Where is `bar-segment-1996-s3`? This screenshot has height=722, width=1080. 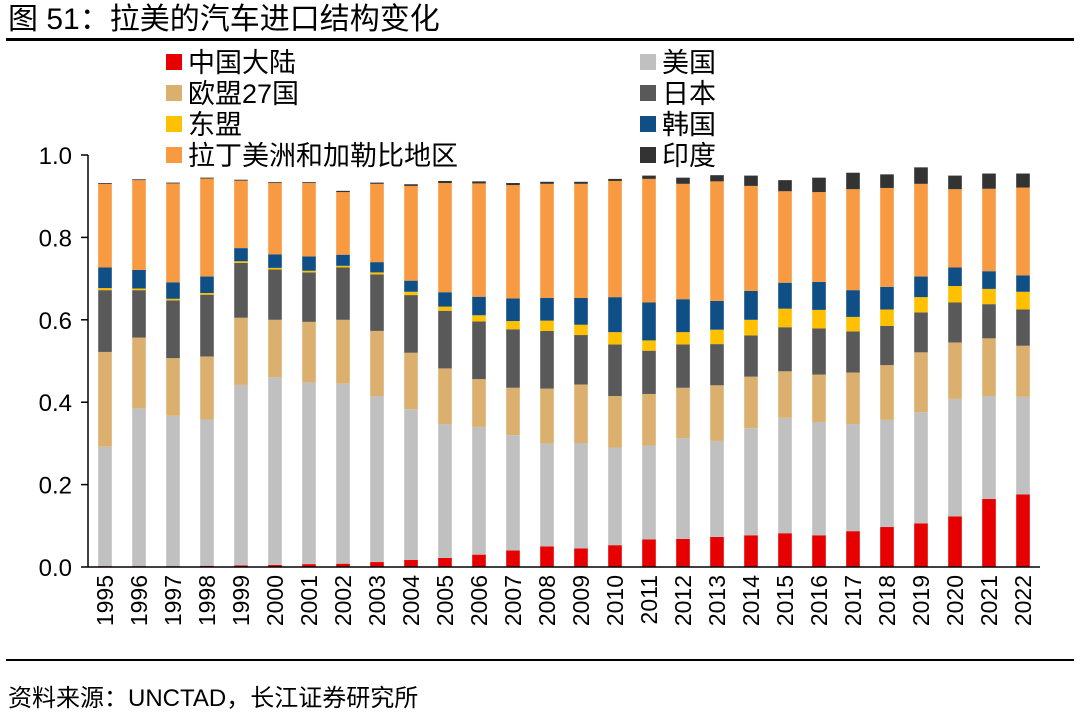
bar-segment-1996-s3 is located at coordinates (139, 314).